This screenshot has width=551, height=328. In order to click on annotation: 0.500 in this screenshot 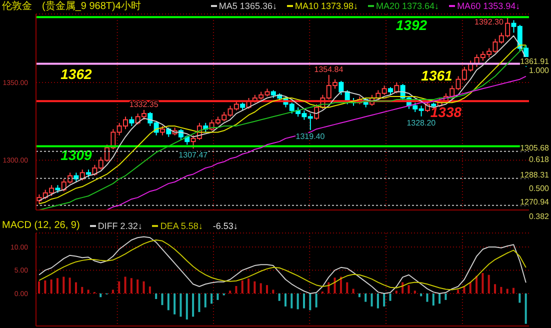, I will do `click(538, 188)`.